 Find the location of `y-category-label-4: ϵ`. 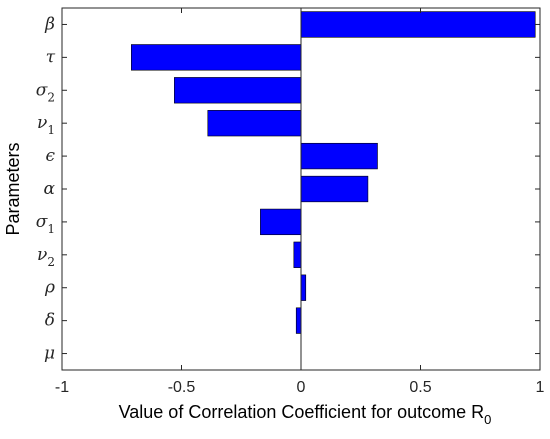

y-category-label-4: ϵ is located at coordinates (50, 156).